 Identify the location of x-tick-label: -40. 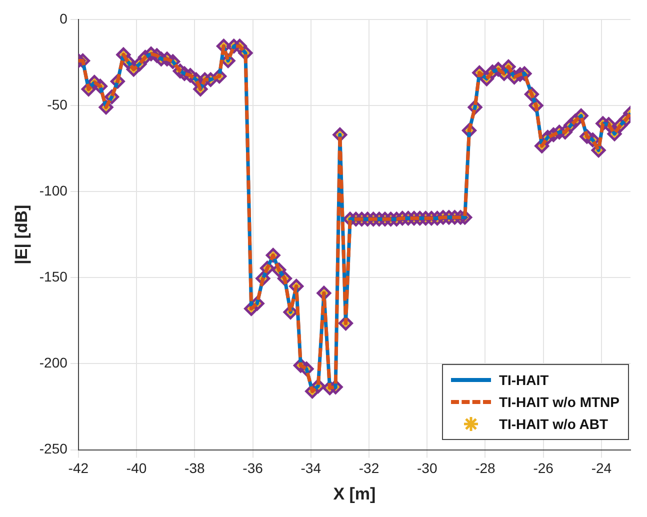
(136, 468).